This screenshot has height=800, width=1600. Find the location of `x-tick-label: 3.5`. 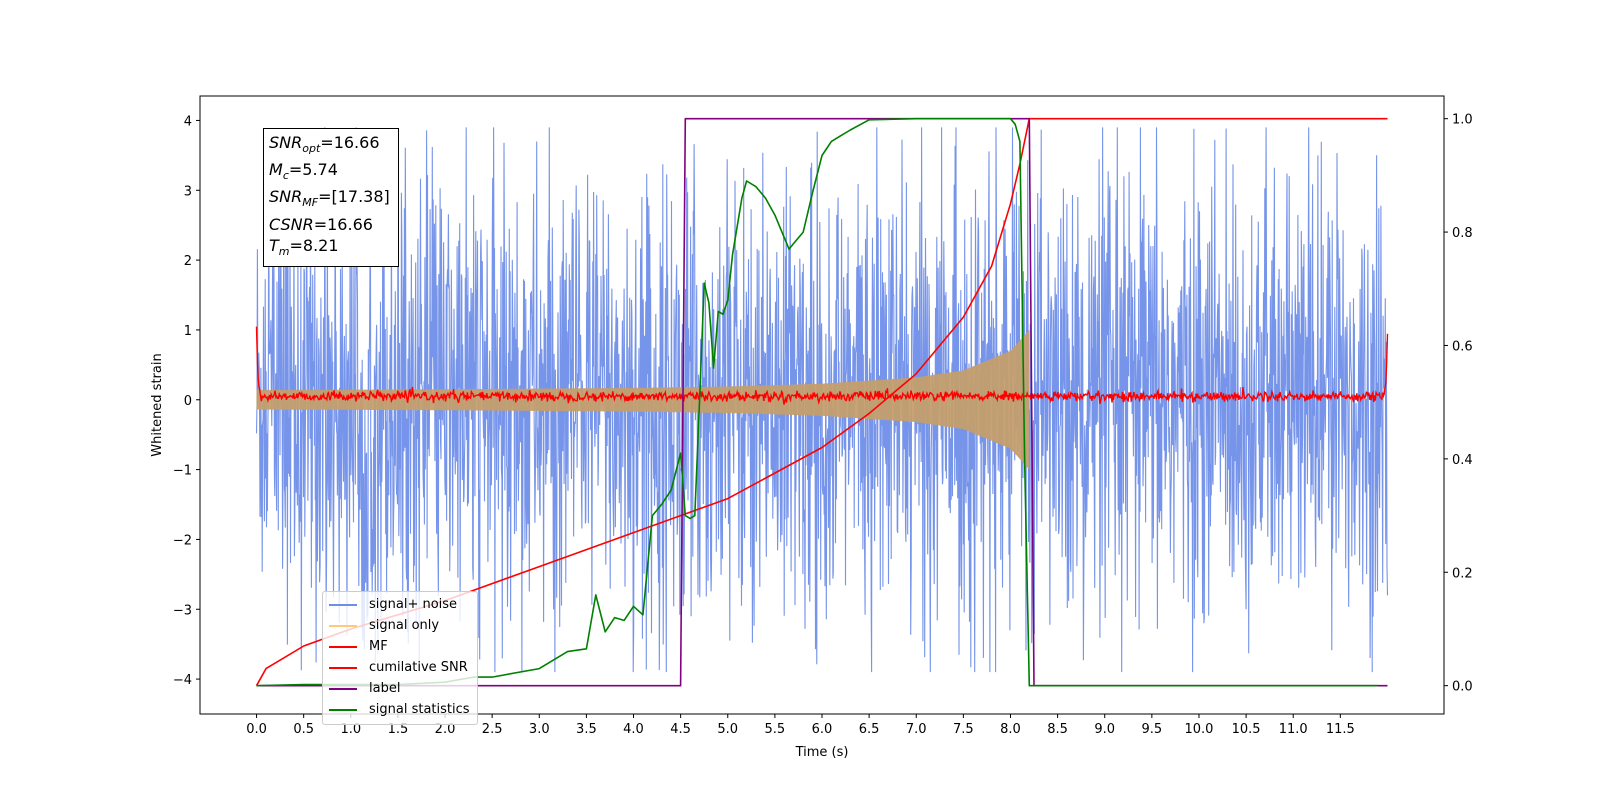

x-tick-label: 3.5 is located at coordinates (586, 729).